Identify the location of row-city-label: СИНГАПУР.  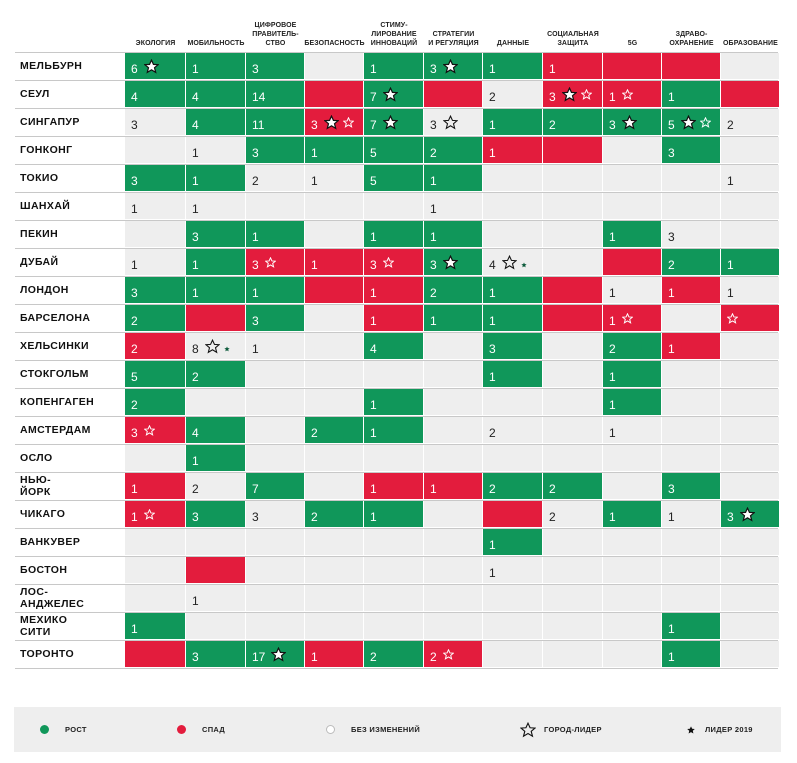
(50, 122).